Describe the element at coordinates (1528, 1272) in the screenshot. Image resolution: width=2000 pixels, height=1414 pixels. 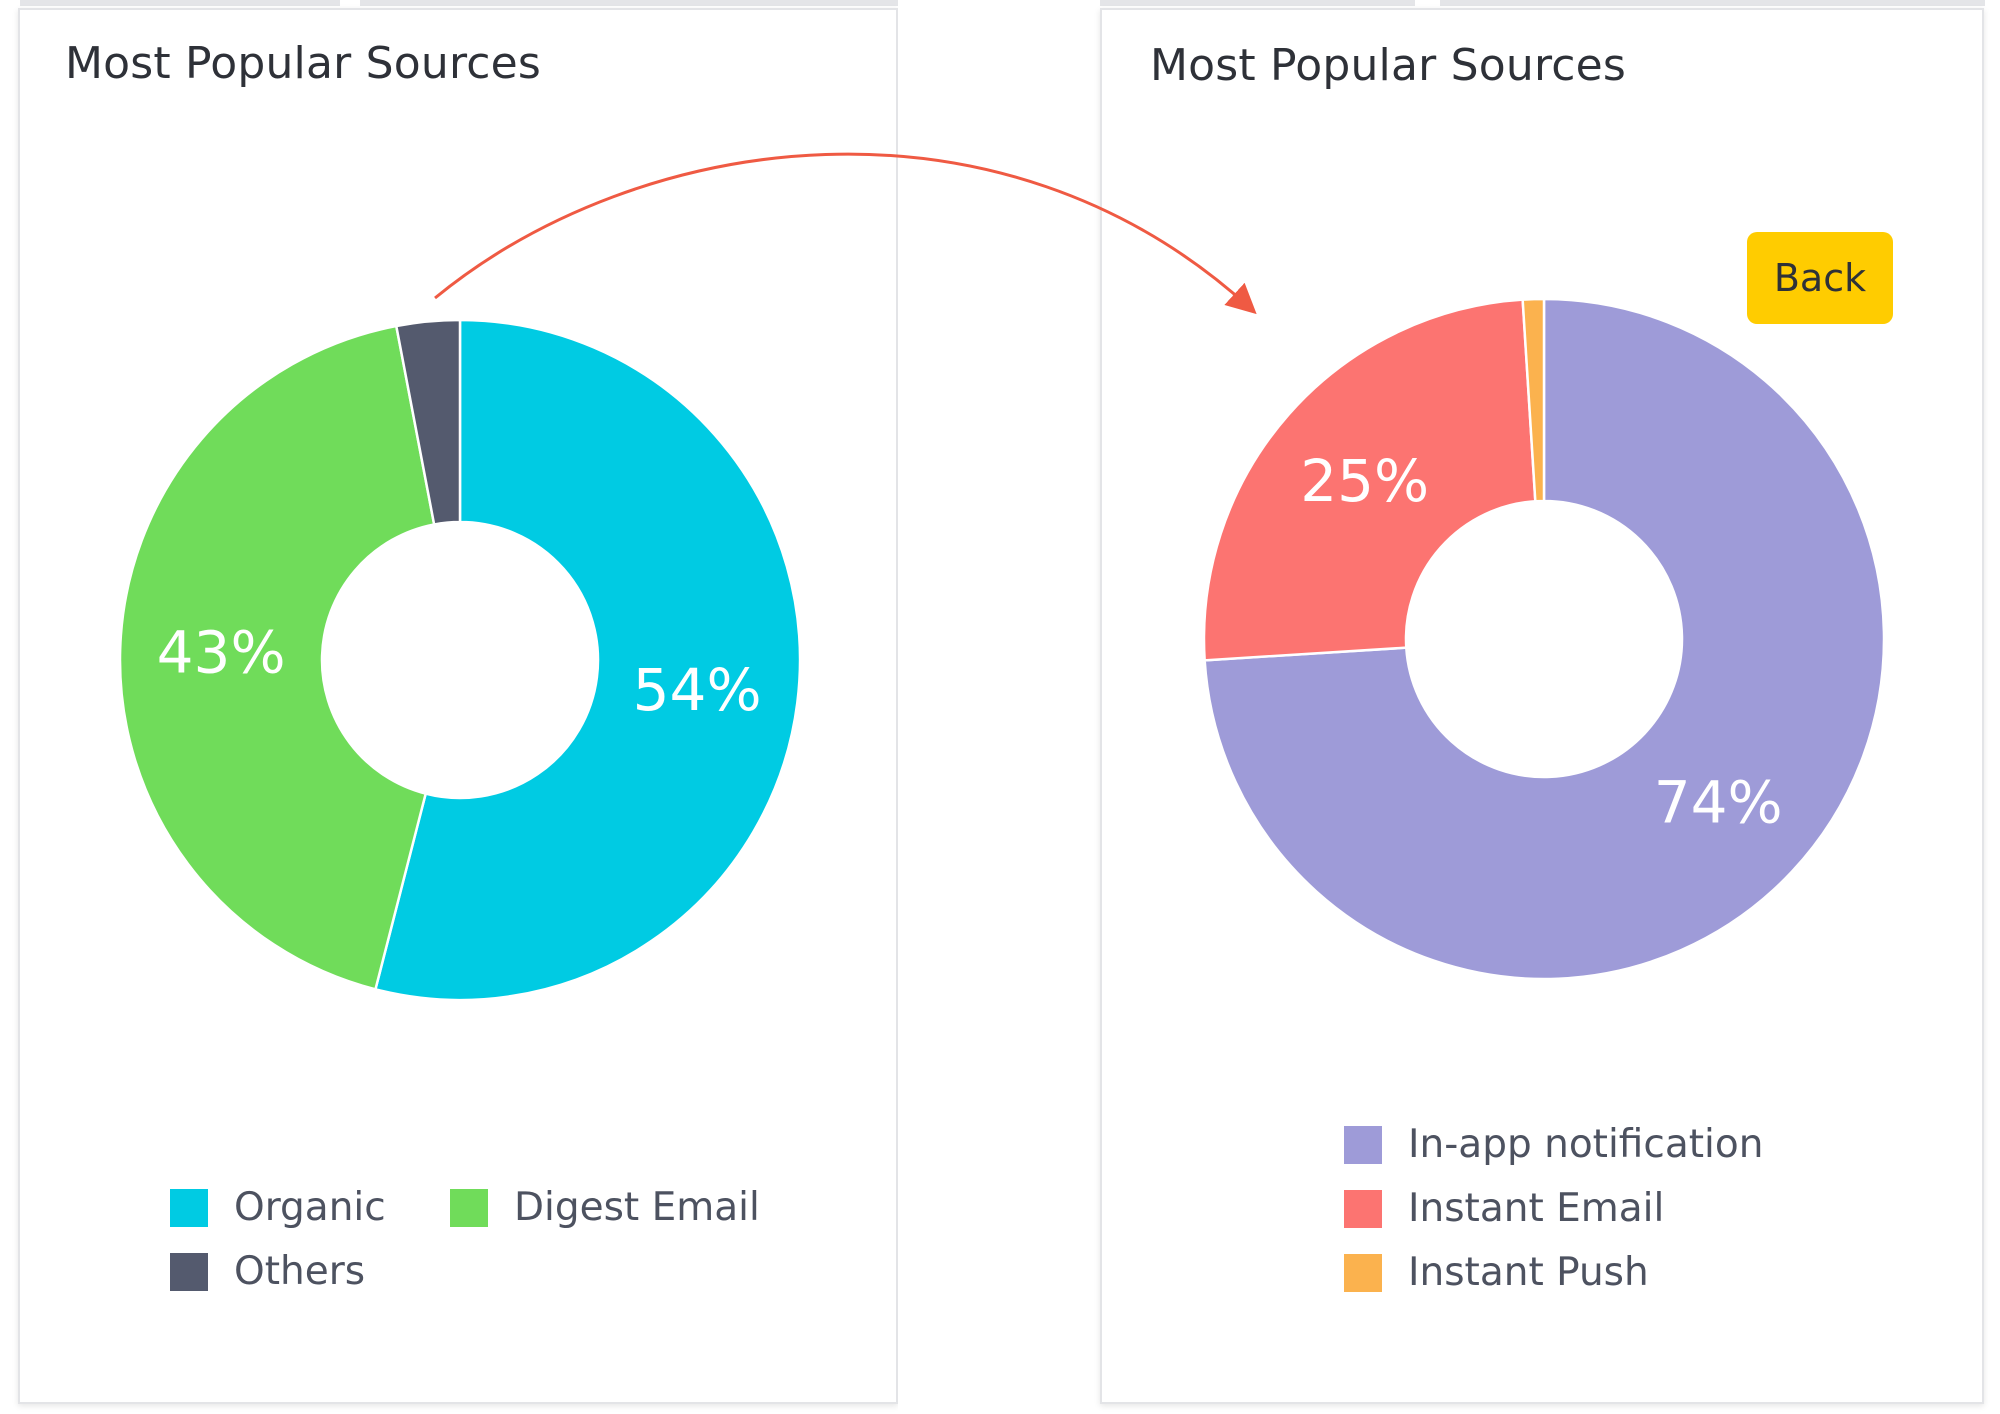
I see `legend-label: Instant Push` at that location.